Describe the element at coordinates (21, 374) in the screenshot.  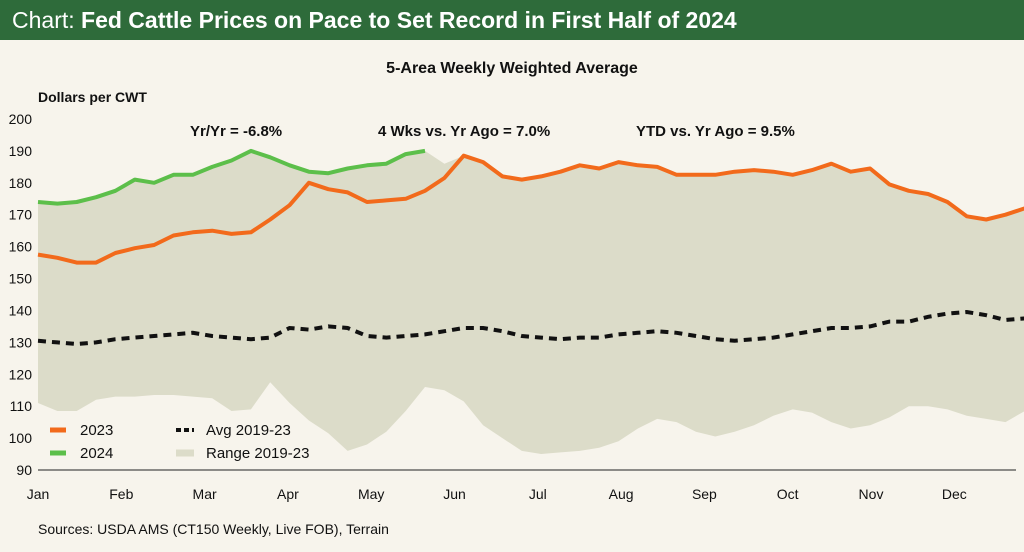
I see `y-tick-label: 120` at that location.